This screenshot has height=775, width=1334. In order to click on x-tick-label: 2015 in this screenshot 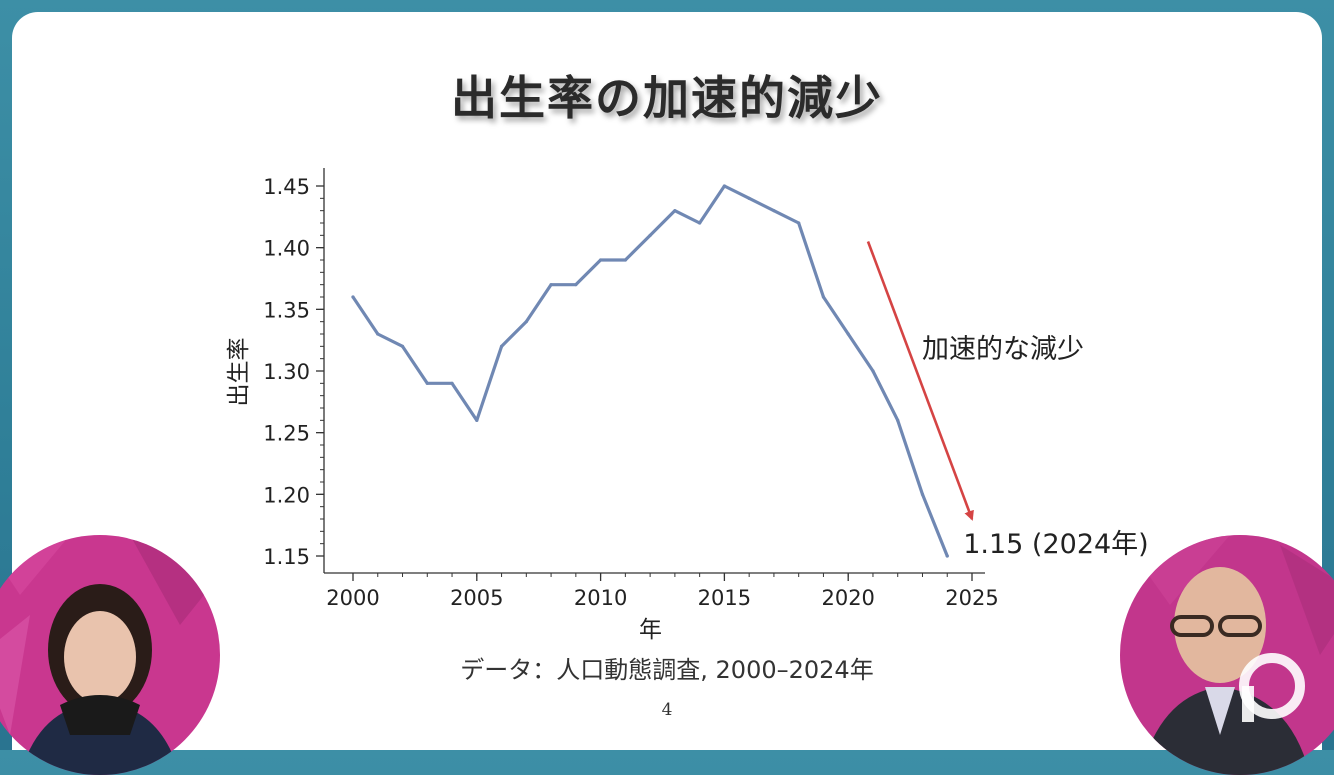, I will do `click(724, 598)`.